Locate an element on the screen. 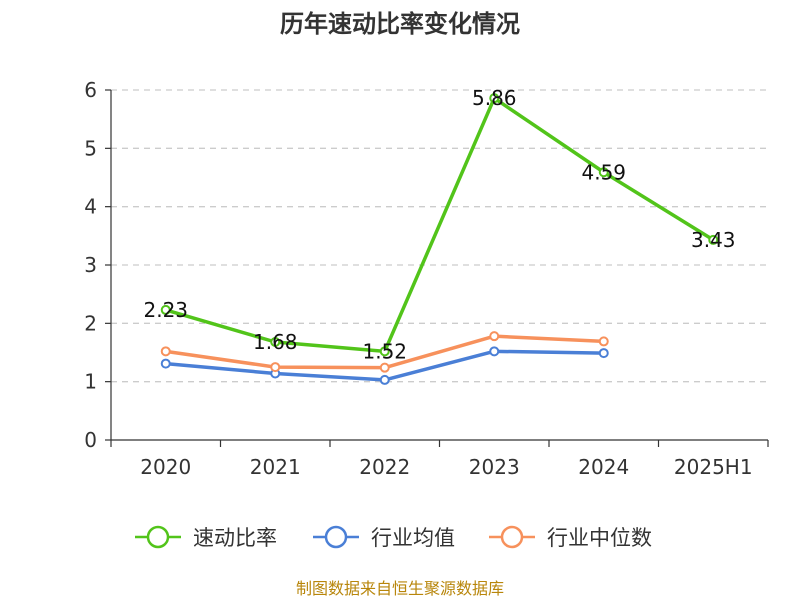  x-tick-label: 2021 is located at coordinates (275, 467).